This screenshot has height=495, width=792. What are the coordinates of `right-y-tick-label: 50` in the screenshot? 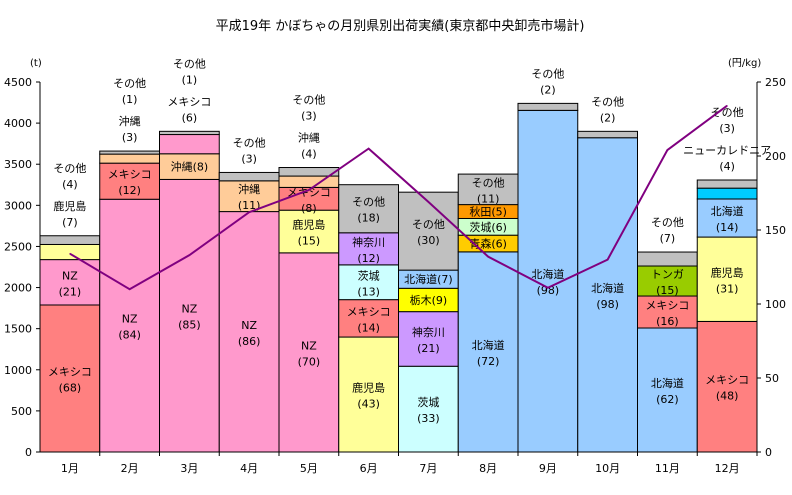 It's located at (772, 378).